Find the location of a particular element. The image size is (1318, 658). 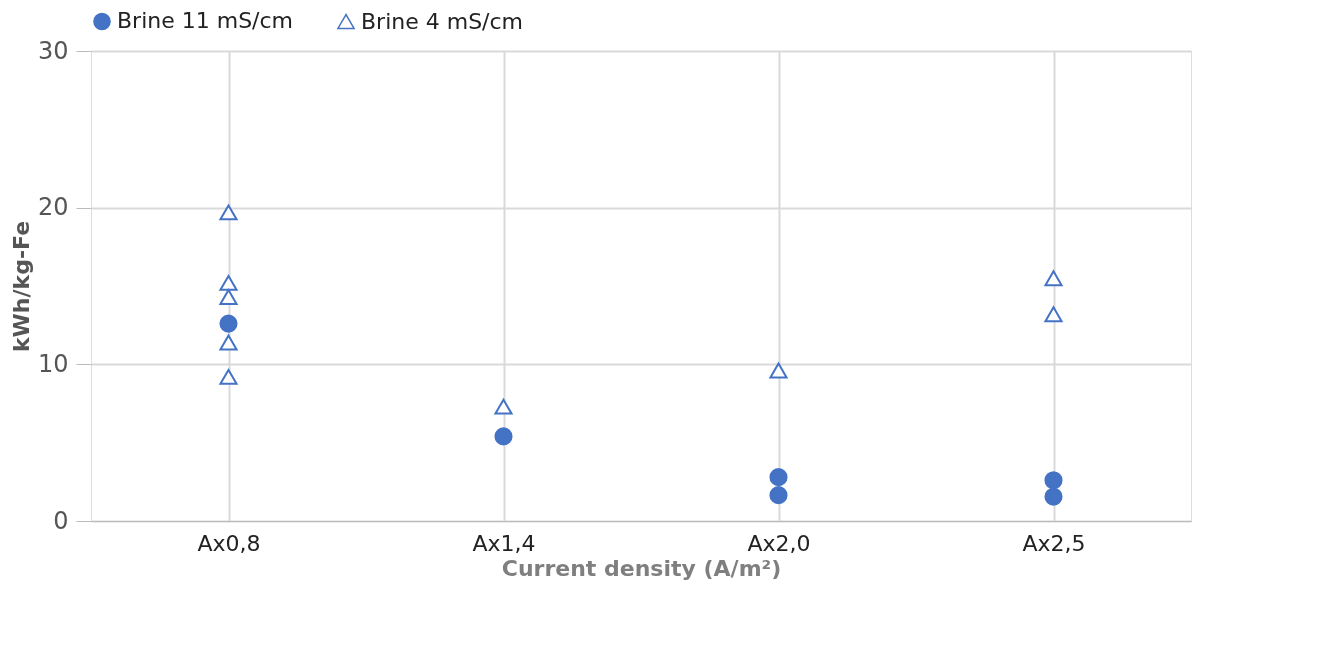

y-tick-label: 0 is located at coordinates (61, 520).